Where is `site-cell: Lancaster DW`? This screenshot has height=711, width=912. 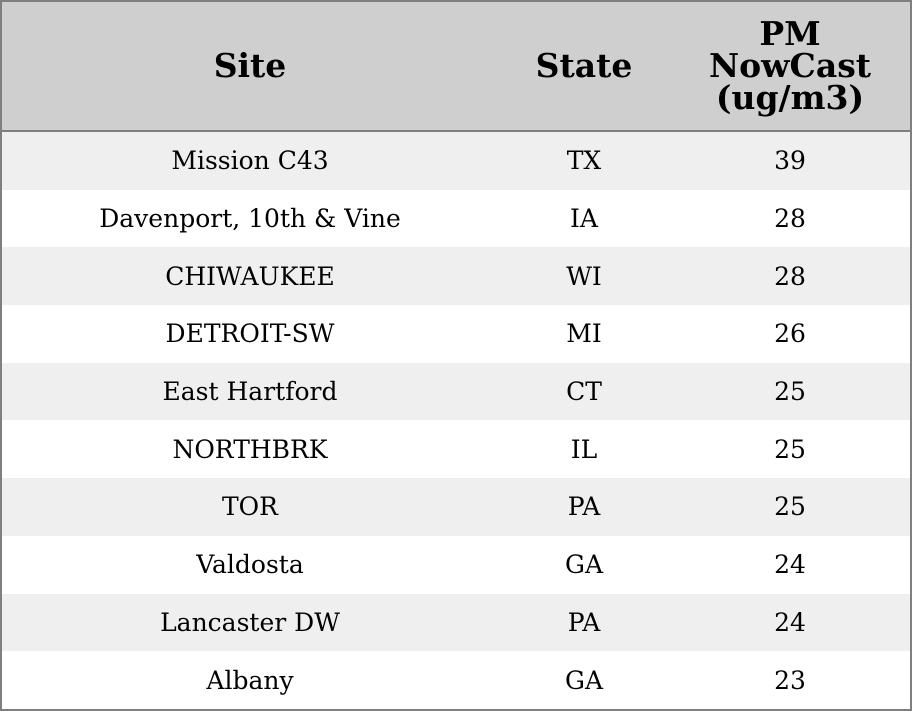
site-cell: Lancaster DW is located at coordinates (250, 622).